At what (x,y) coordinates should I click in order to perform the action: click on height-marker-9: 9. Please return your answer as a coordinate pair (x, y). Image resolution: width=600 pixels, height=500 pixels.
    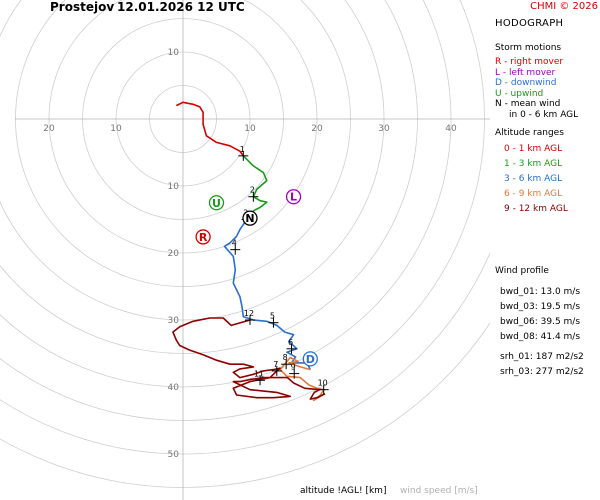
    Looking at the image, I should click on (294, 371).